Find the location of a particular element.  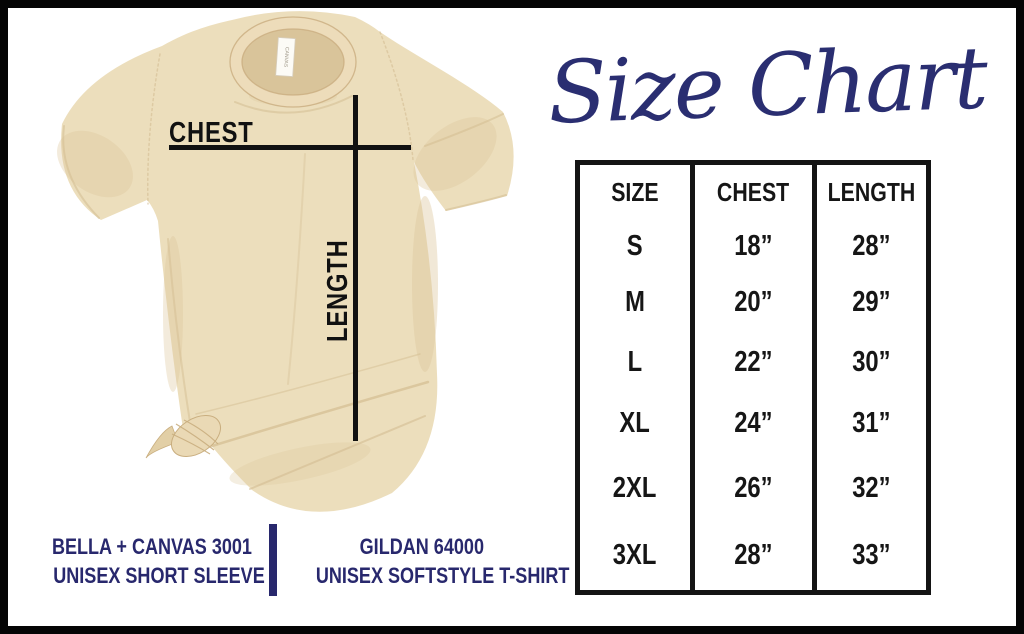

table-cell-length: 29” is located at coordinates (871, 301).